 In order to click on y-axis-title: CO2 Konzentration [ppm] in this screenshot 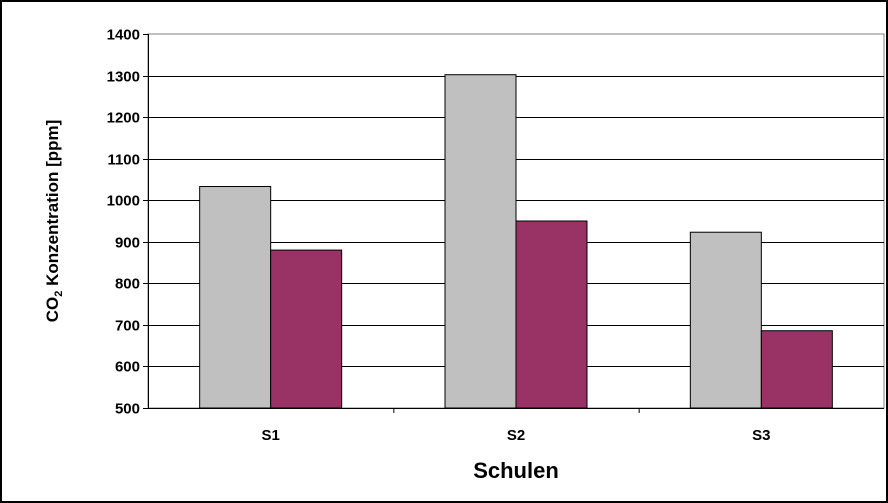, I will do `click(54, 221)`.